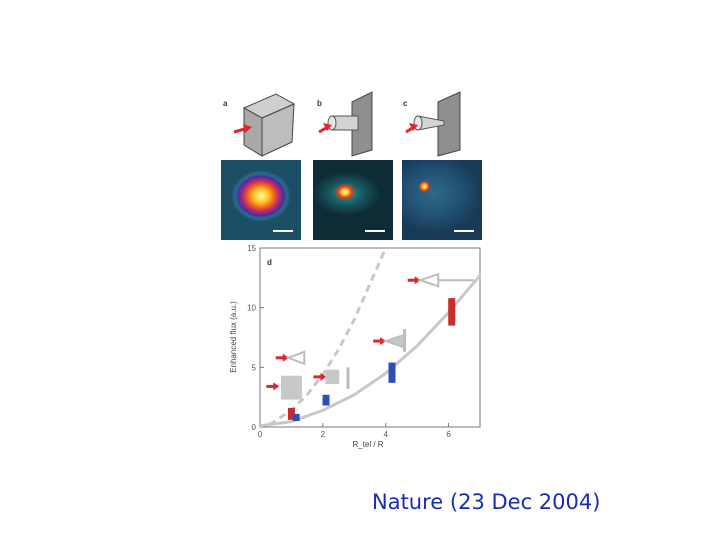 The height and width of the screenshot is (540, 720). Describe the element at coordinates (251, 308) in the screenshot. I see `y-tick-label: 10` at that location.